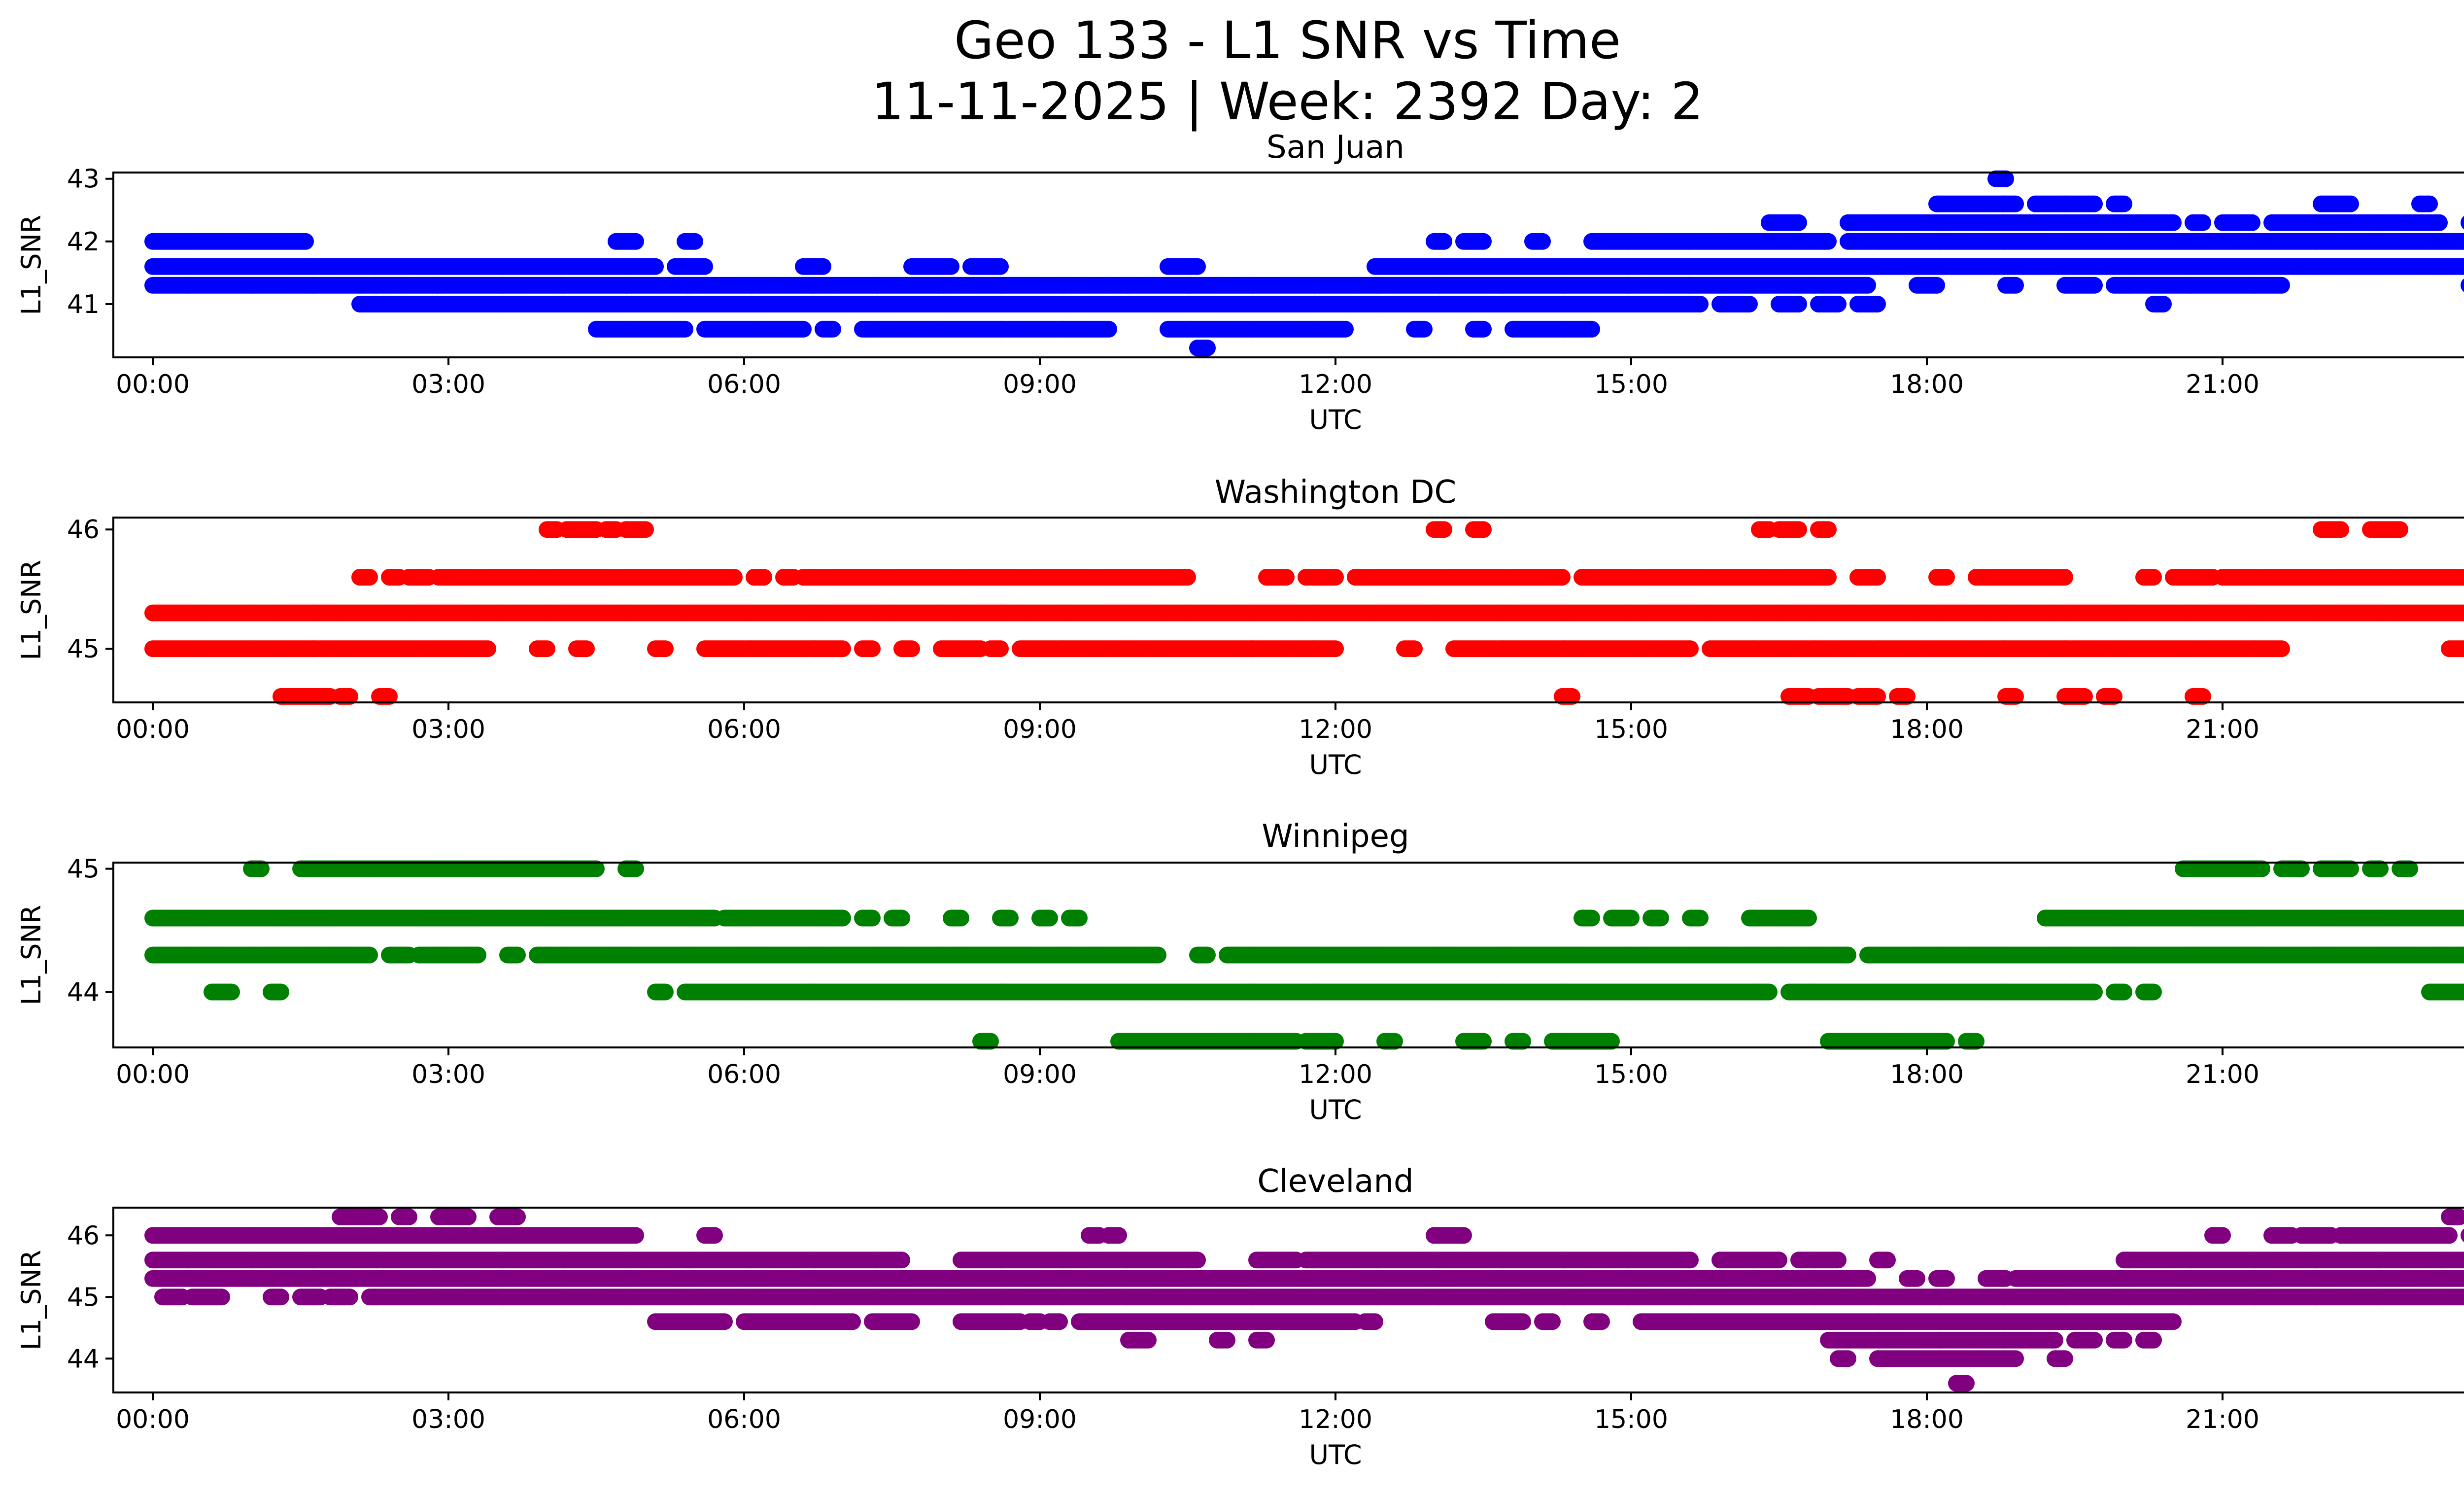  What do you see at coordinates (1927, 384) in the screenshot?
I see `x-tick-label: 18:00` at bounding box center [1927, 384].